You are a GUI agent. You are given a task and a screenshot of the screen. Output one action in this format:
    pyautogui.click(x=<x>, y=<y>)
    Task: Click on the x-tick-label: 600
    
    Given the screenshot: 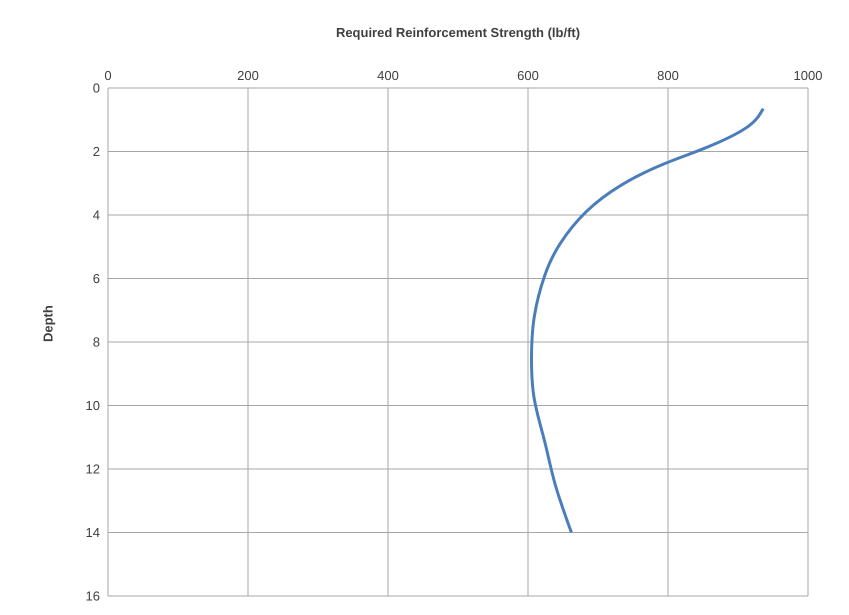 What is the action you would take?
    pyautogui.click(x=528, y=75)
    